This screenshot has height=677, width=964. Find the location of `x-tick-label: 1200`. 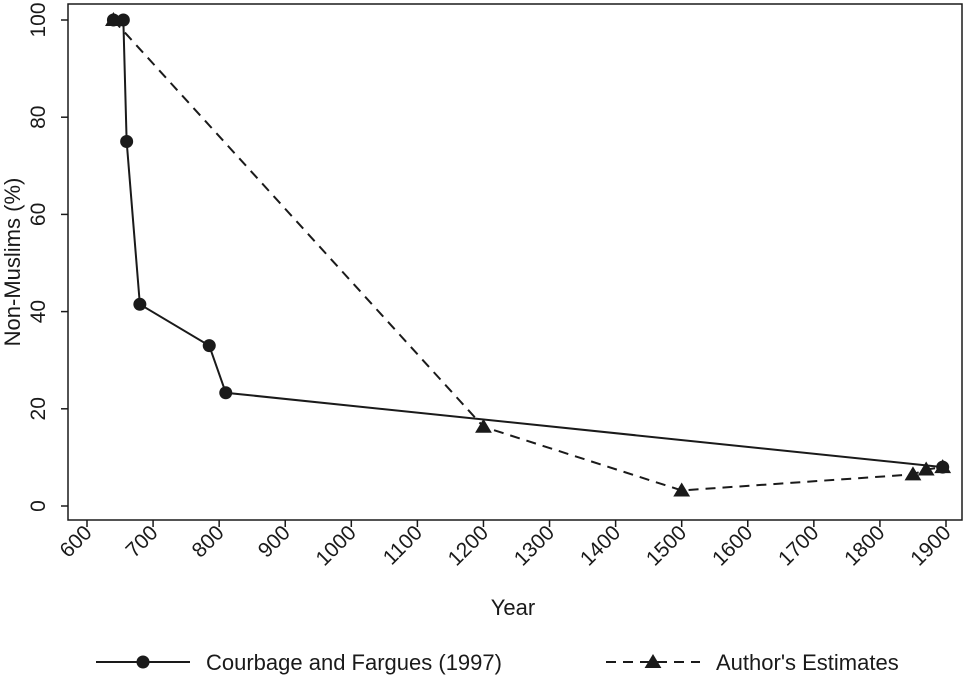

x-tick-label: 1200 is located at coordinates (468, 545).